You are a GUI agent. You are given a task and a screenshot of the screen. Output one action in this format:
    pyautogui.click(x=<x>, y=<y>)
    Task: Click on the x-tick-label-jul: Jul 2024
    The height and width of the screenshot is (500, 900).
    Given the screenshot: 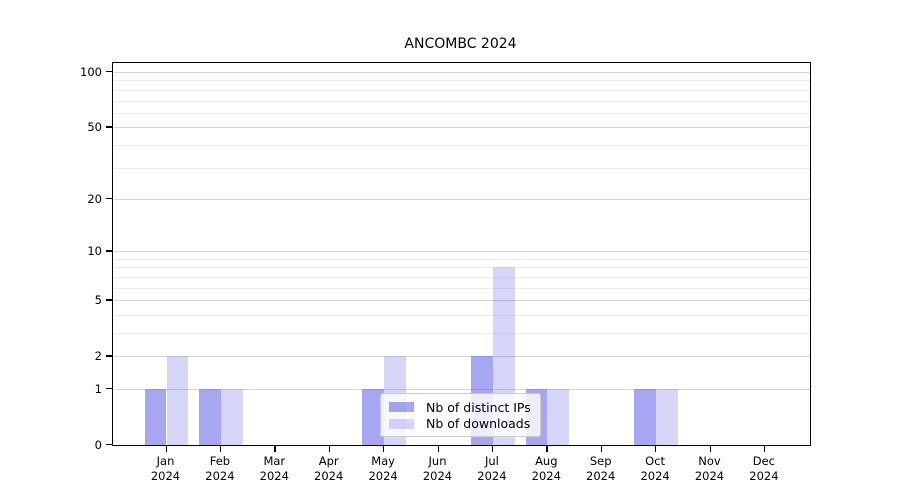 What is the action you would take?
    pyautogui.click(x=492, y=468)
    